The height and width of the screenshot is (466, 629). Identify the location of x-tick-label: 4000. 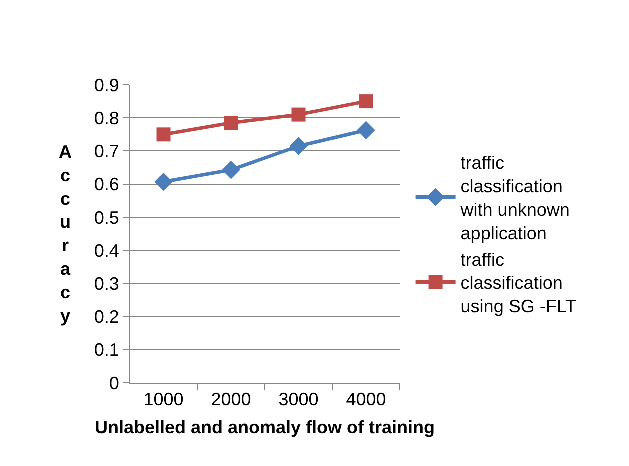
(366, 400).